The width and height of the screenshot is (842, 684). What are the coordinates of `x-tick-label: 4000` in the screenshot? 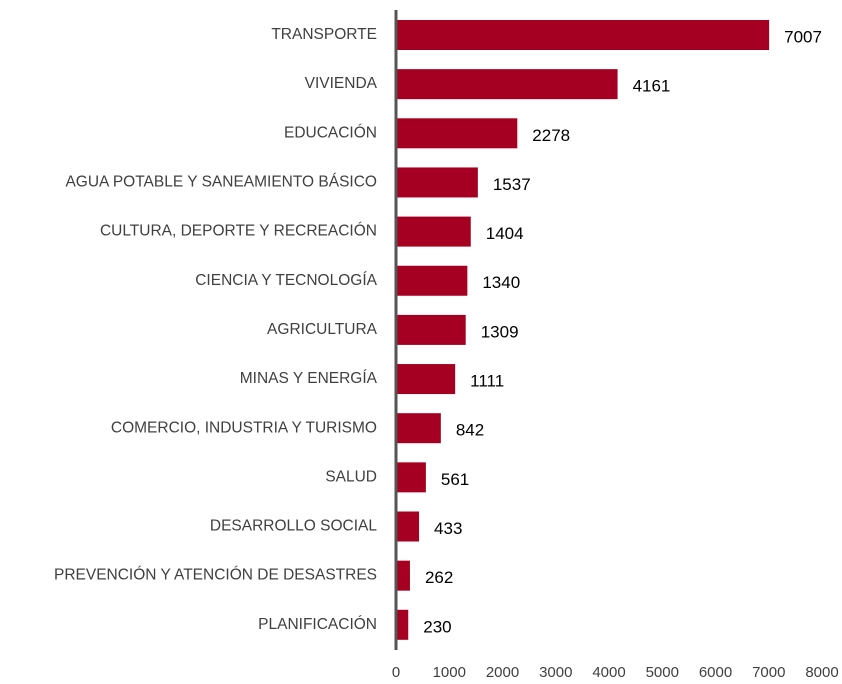 It's located at (608, 672).